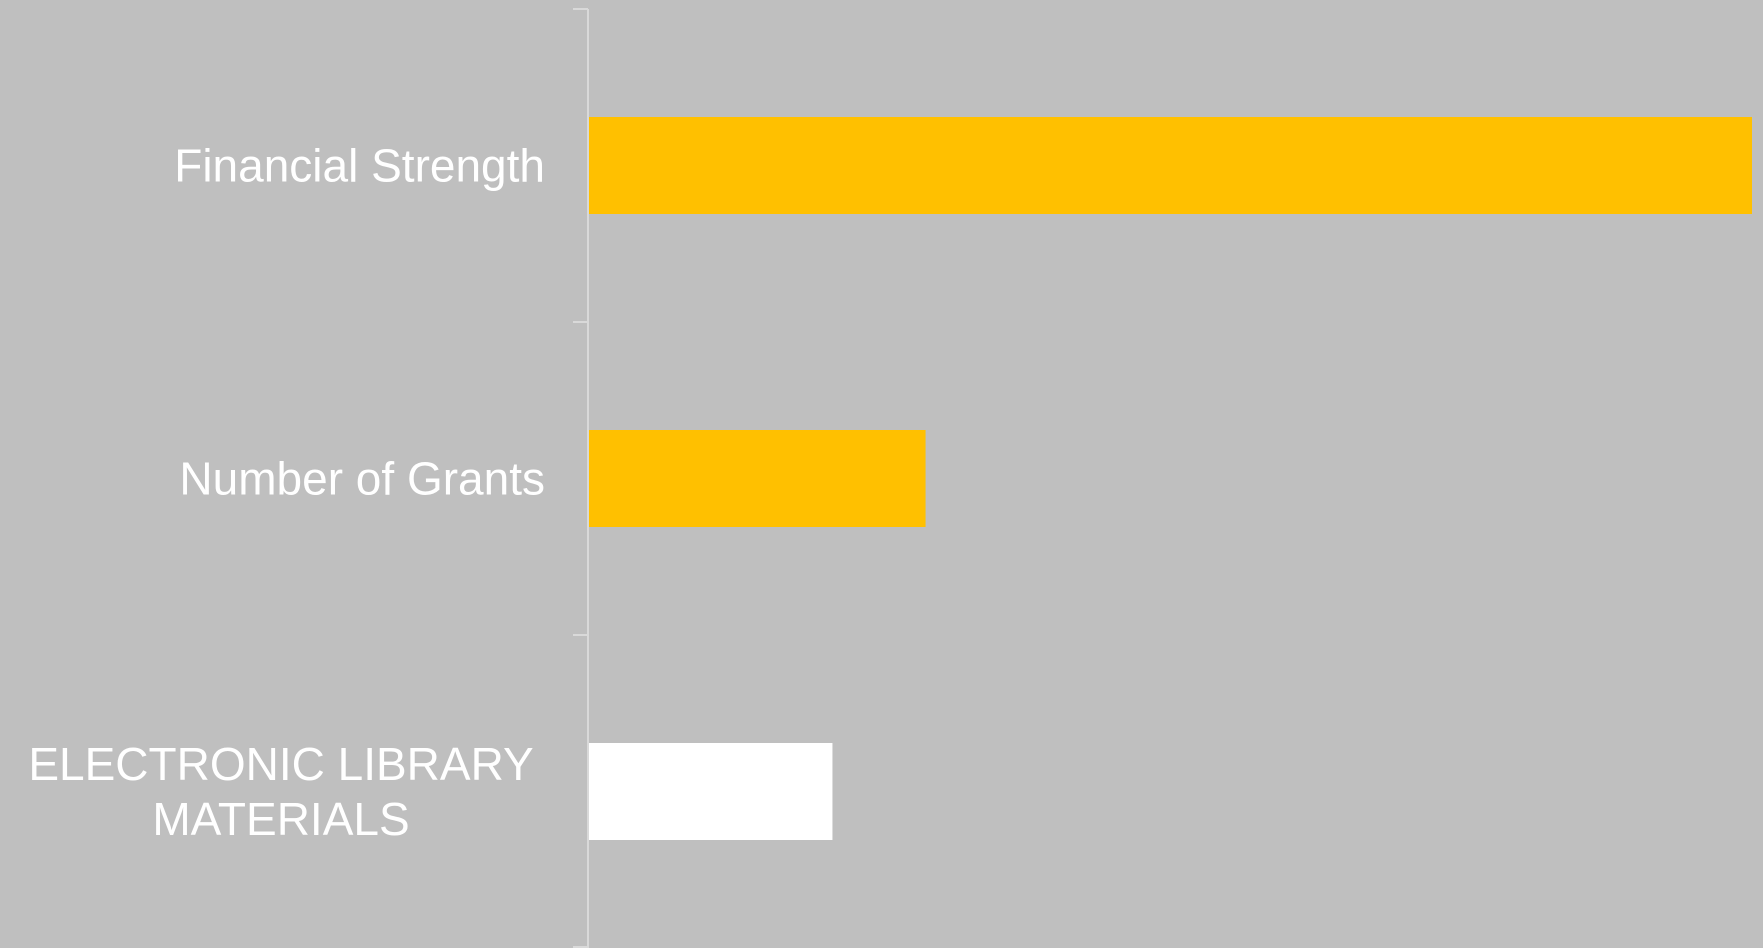 The height and width of the screenshot is (948, 1763). I want to click on category-axis, so click(581, 478).